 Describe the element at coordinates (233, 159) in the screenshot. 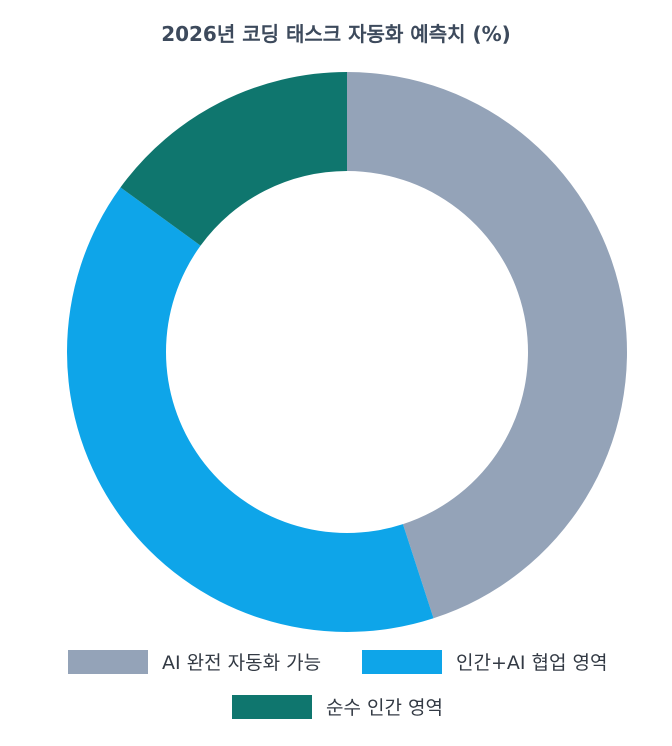

I see `donut-slice-pure-human` at that location.